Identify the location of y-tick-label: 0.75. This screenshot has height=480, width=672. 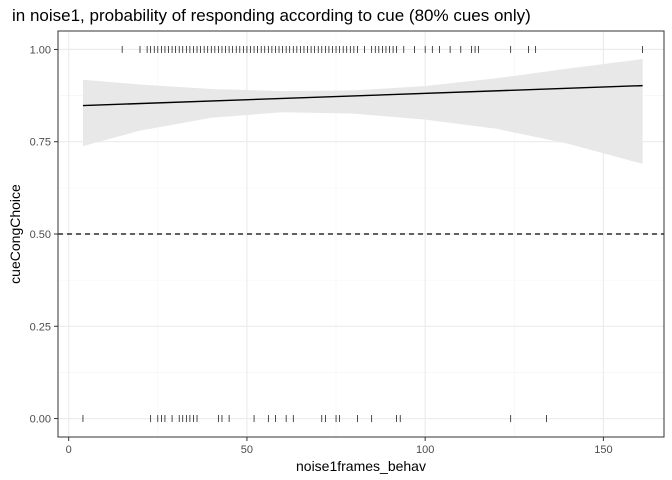
(40, 143).